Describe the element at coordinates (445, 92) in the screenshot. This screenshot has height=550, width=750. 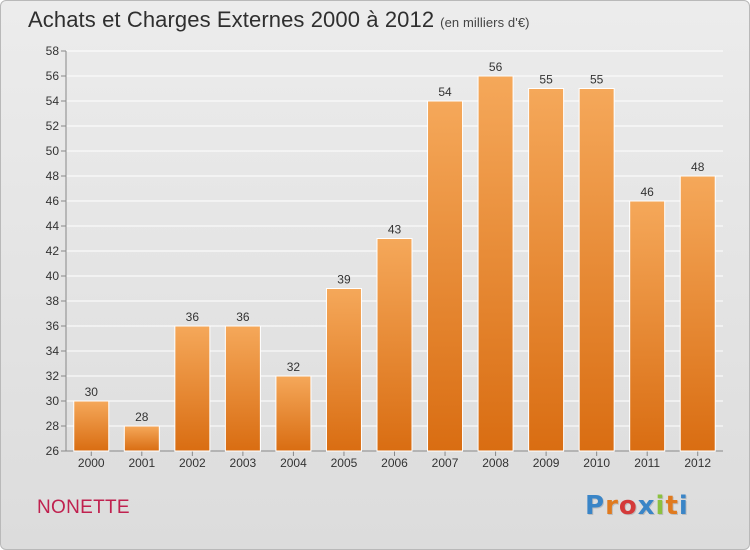
I see `data-label-2007: 54` at that location.